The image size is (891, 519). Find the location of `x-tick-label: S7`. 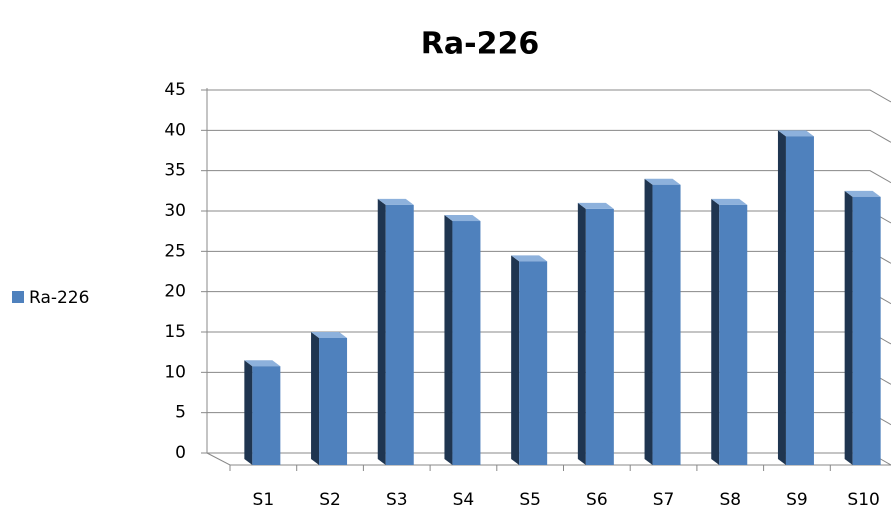

x-tick-label: S7 is located at coordinates (664, 500).